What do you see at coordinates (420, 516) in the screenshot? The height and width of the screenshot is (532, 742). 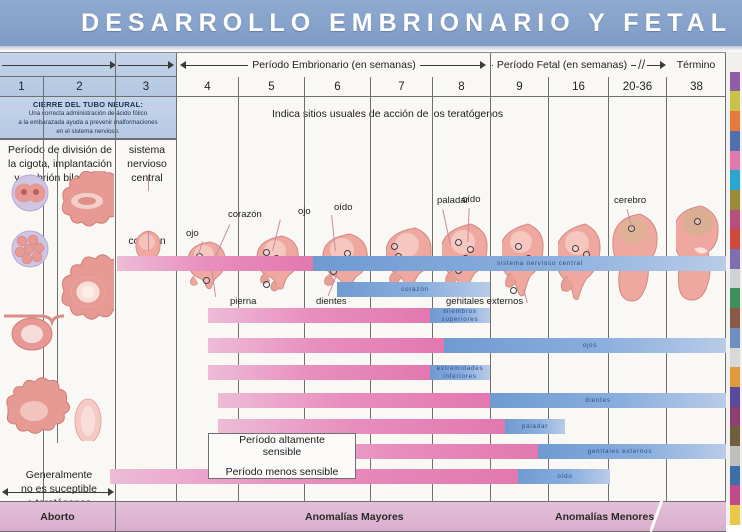 I see `outcome-band-major: Anomalías Mayores Anomalías Menores` at bounding box center [420, 516].